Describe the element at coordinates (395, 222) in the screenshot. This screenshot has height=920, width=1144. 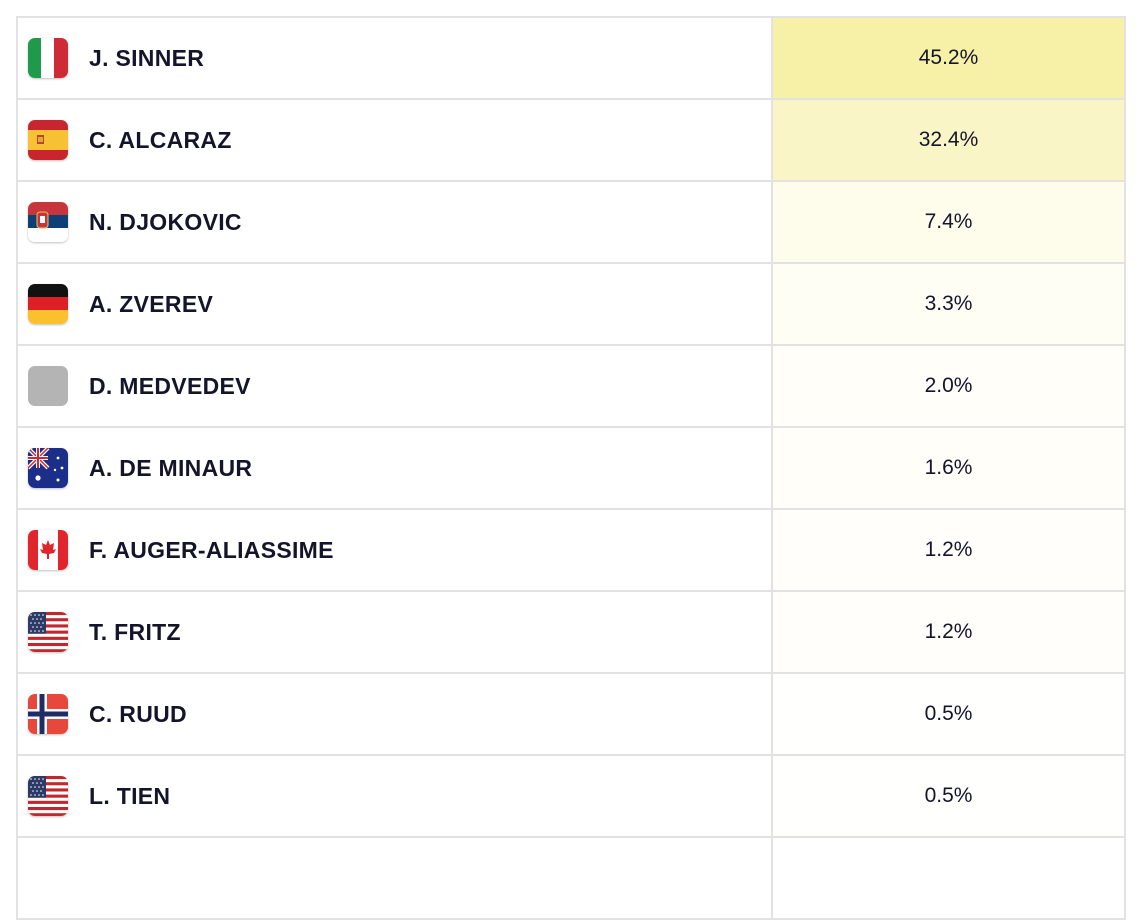
I see `player-cell: N. DJOKOVIC` at that location.